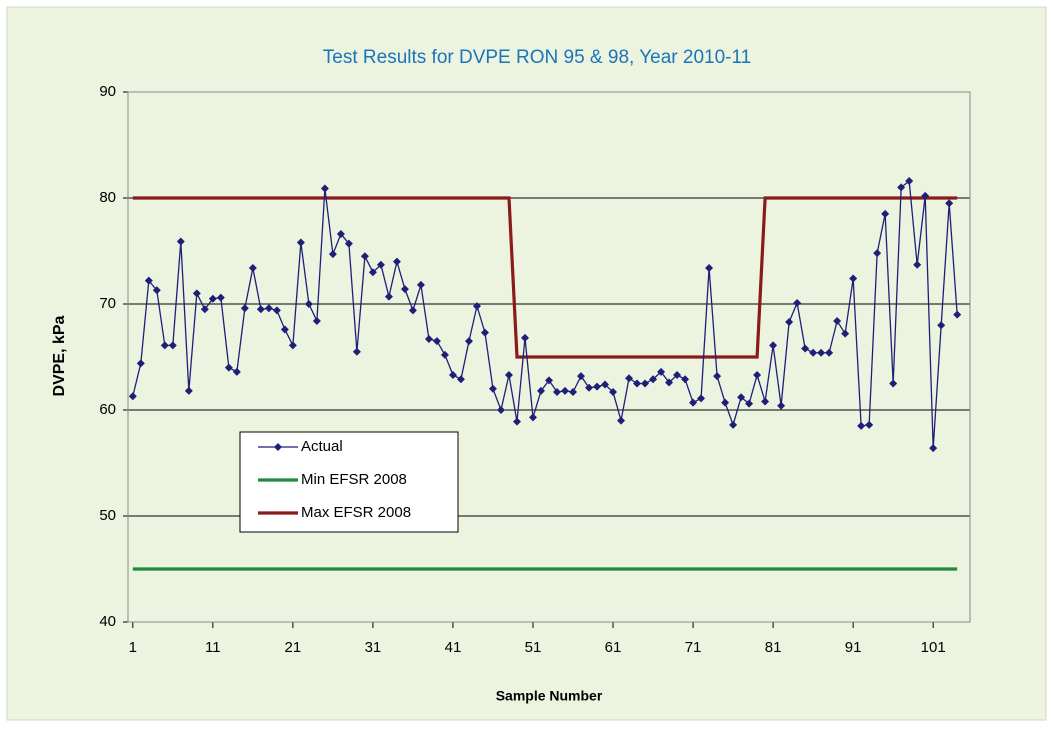  I want to click on y-tick-label: 50, so click(107, 515).